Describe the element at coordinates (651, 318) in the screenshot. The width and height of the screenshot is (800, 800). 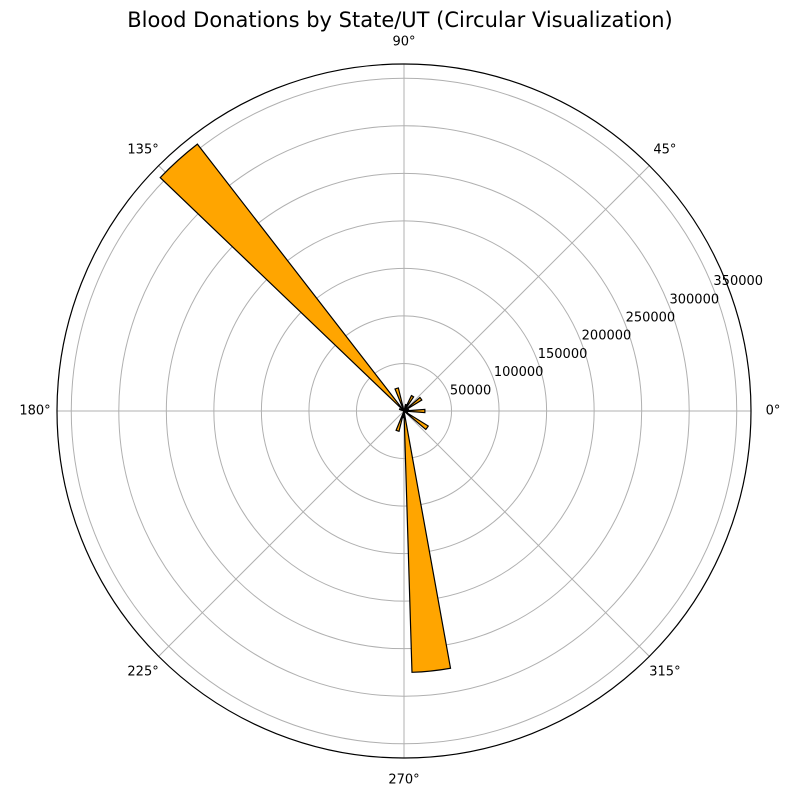
I see `r-tick-label: 250000` at that location.